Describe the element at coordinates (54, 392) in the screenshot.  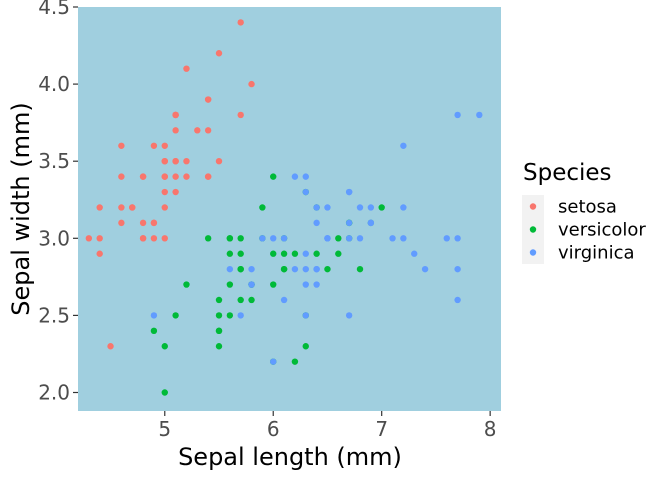
I see `y-tick-label: 2.0` at that location.